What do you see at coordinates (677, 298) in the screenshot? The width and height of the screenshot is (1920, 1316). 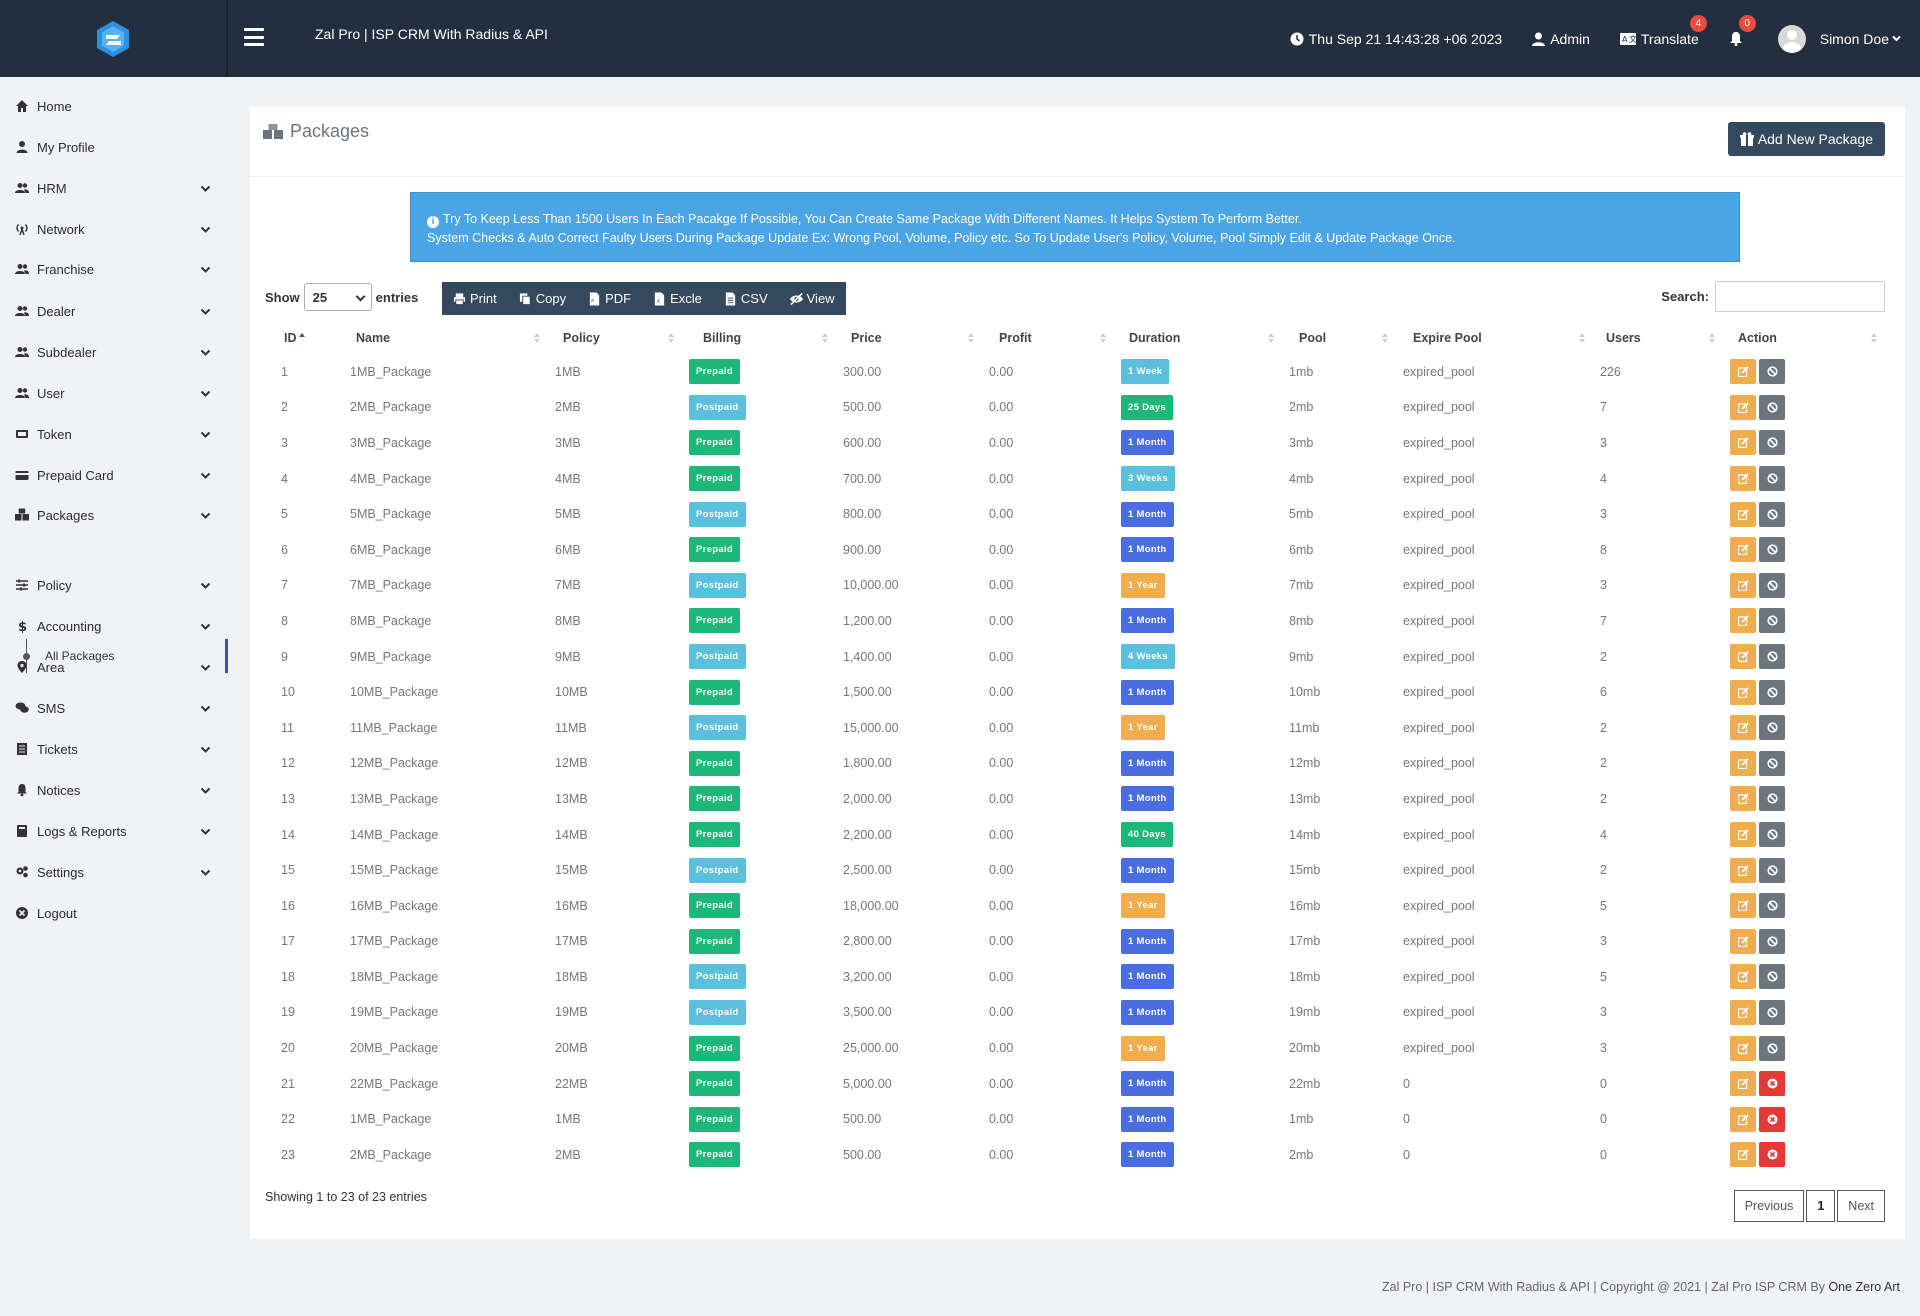 I see `excle-button: x Excle` at bounding box center [677, 298].